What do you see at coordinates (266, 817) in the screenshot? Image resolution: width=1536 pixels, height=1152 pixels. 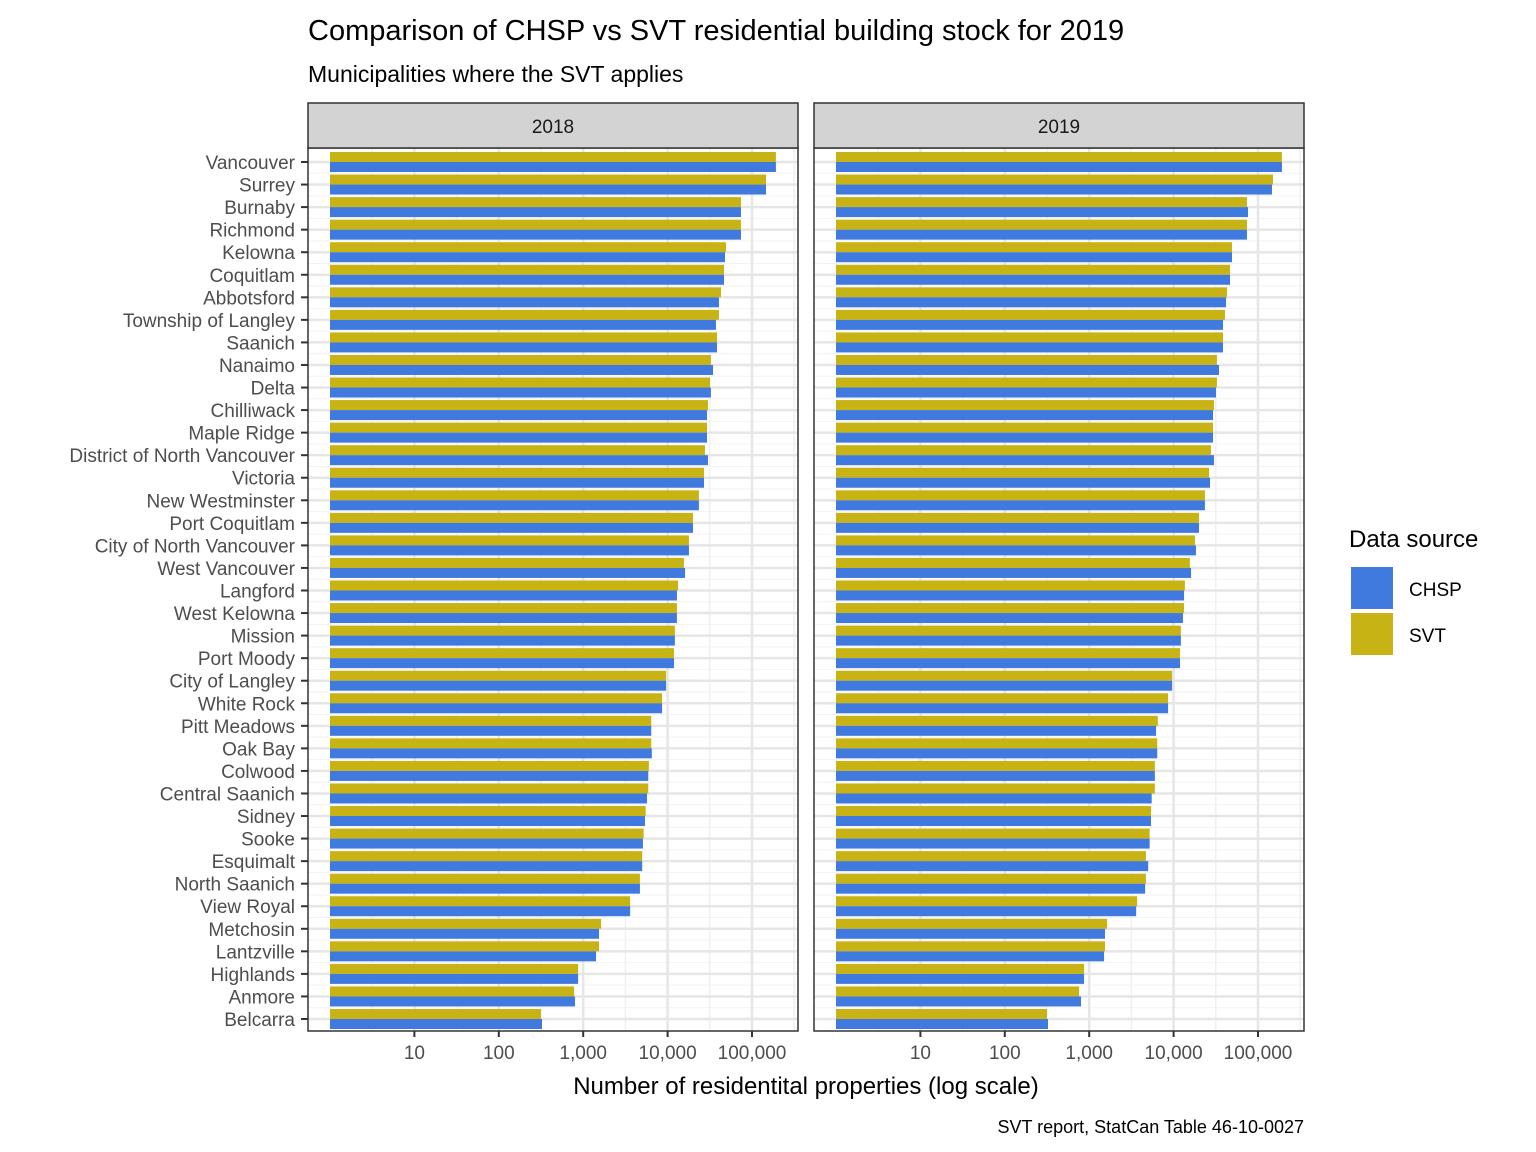 I see `y-tick-label: Sidney` at bounding box center [266, 817].